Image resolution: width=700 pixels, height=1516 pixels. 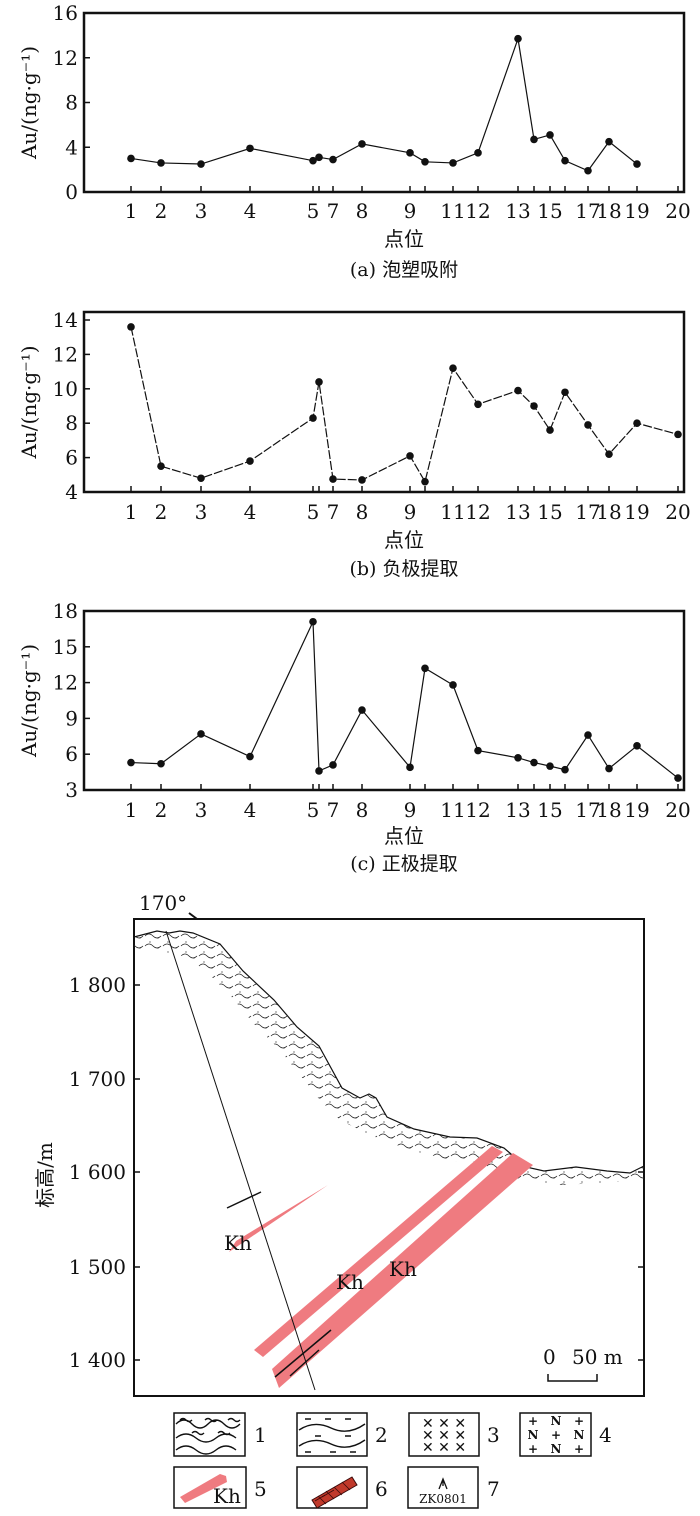 I want to click on legend-item-5: Kh 5, so click(x=220, y=1487).